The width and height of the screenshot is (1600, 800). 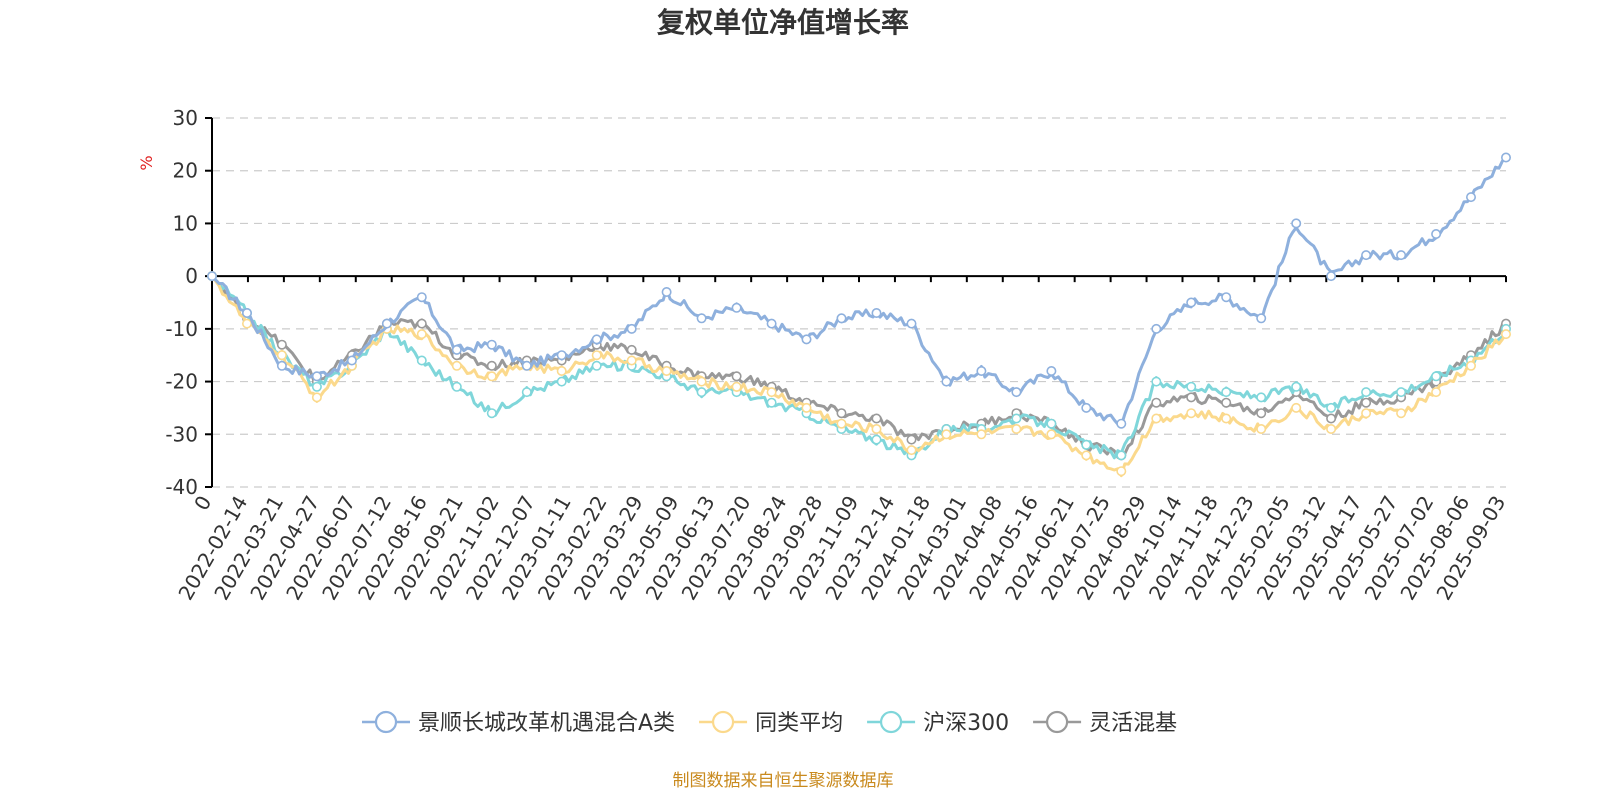 I want to click on y-tick-label: 0, so click(x=191, y=276).